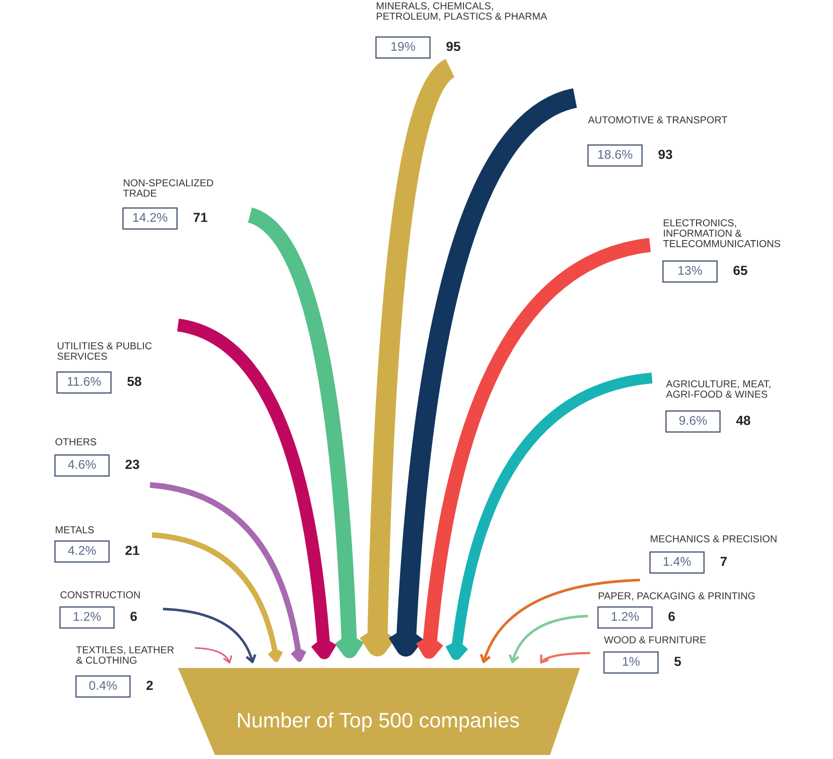  I want to click on data-label: 1.4%, so click(677, 561).